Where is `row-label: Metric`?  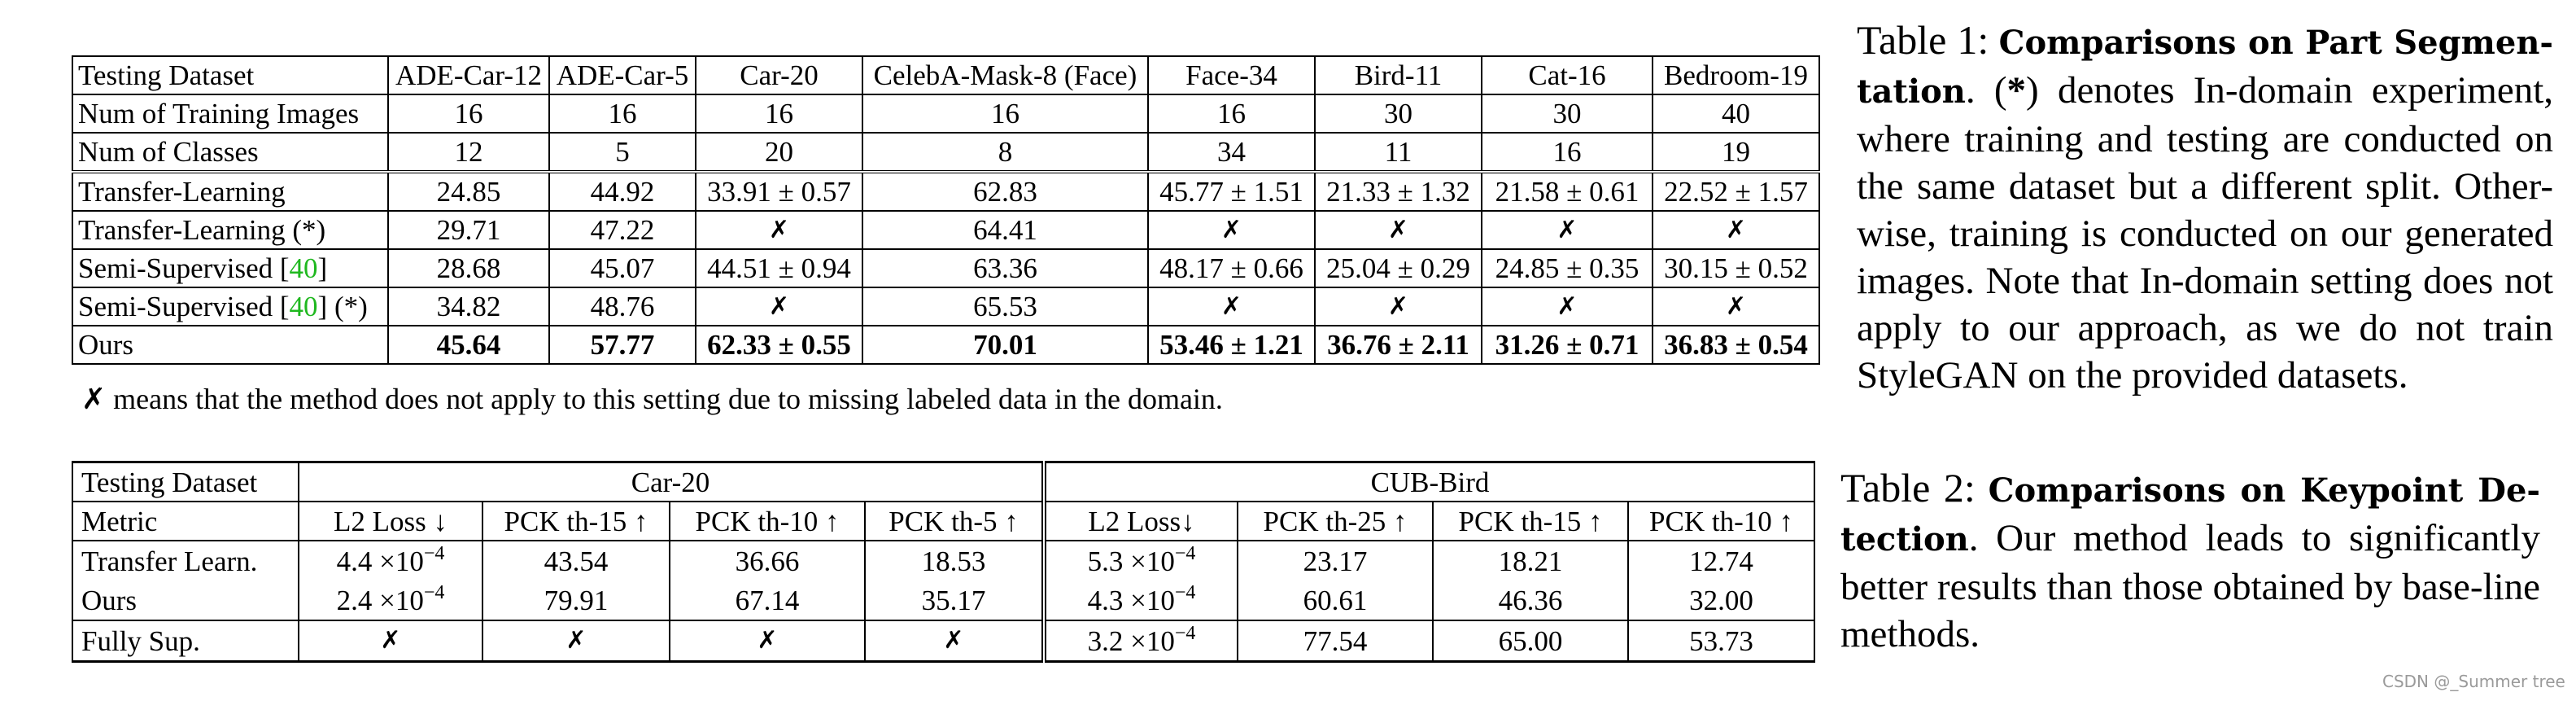 row-label: Metric is located at coordinates (185, 521).